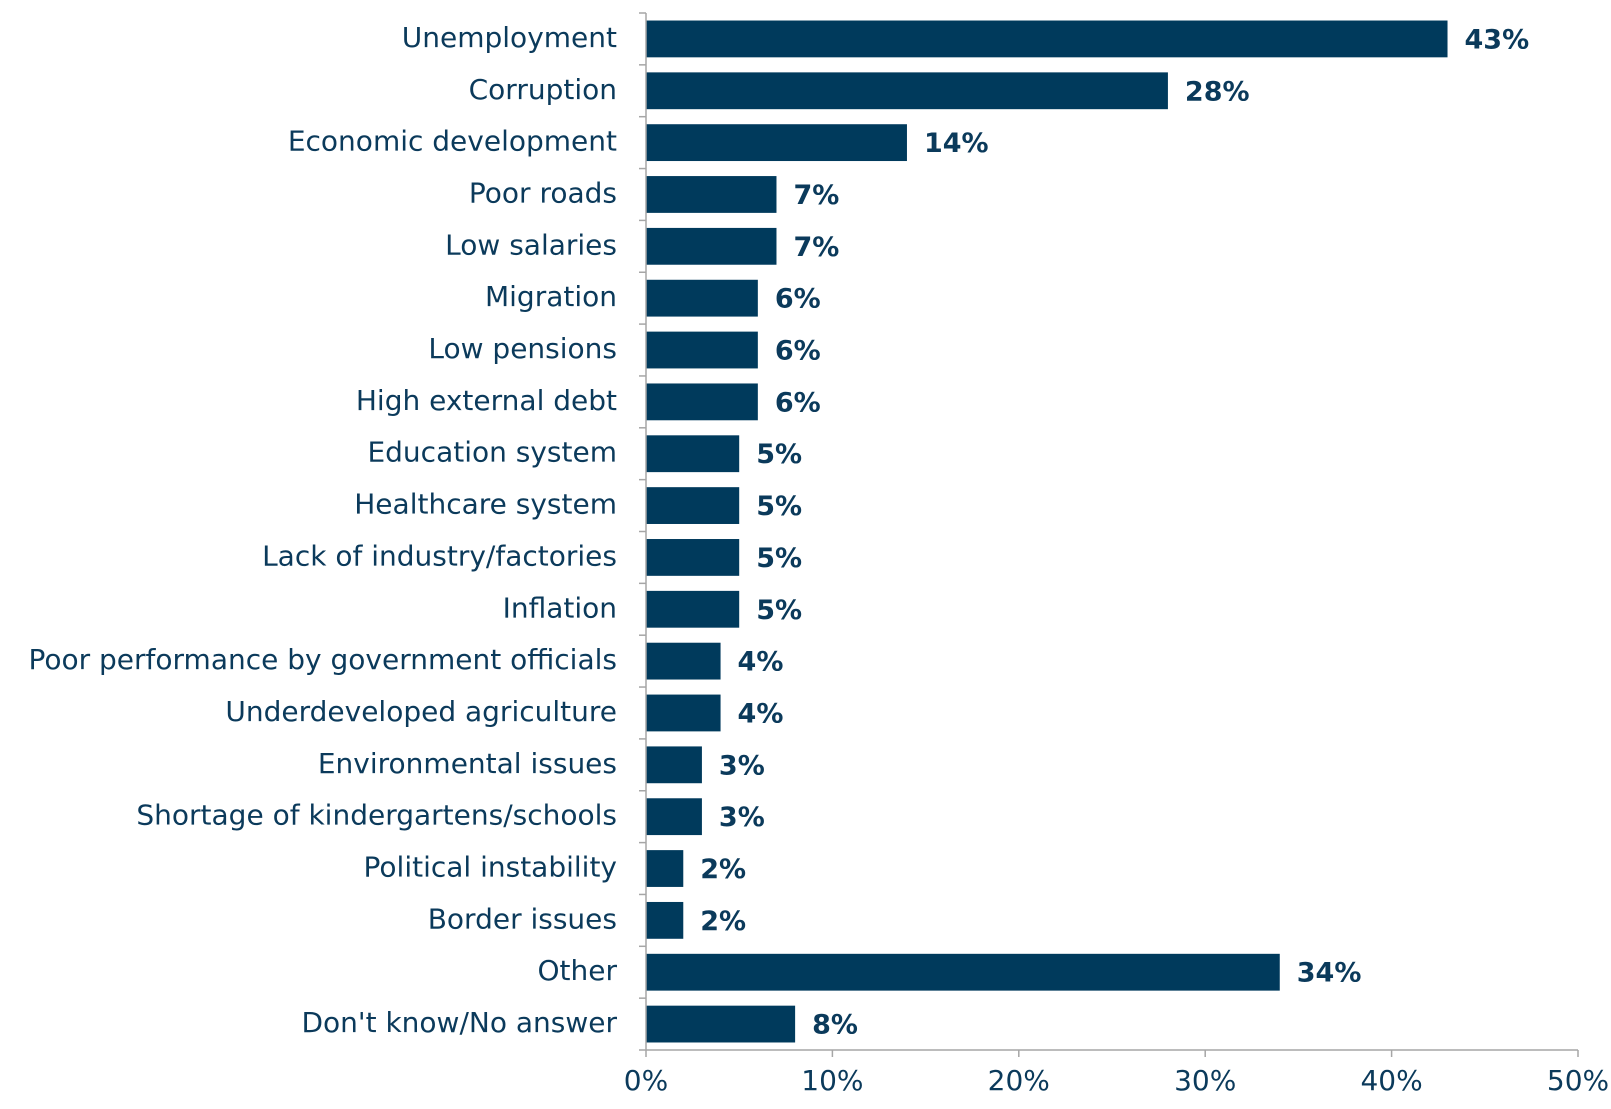 The width and height of the screenshot is (1611, 1109). Describe the element at coordinates (322, 659) in the screenshot. I see `category-label: Poor performance by government officials` at that location.